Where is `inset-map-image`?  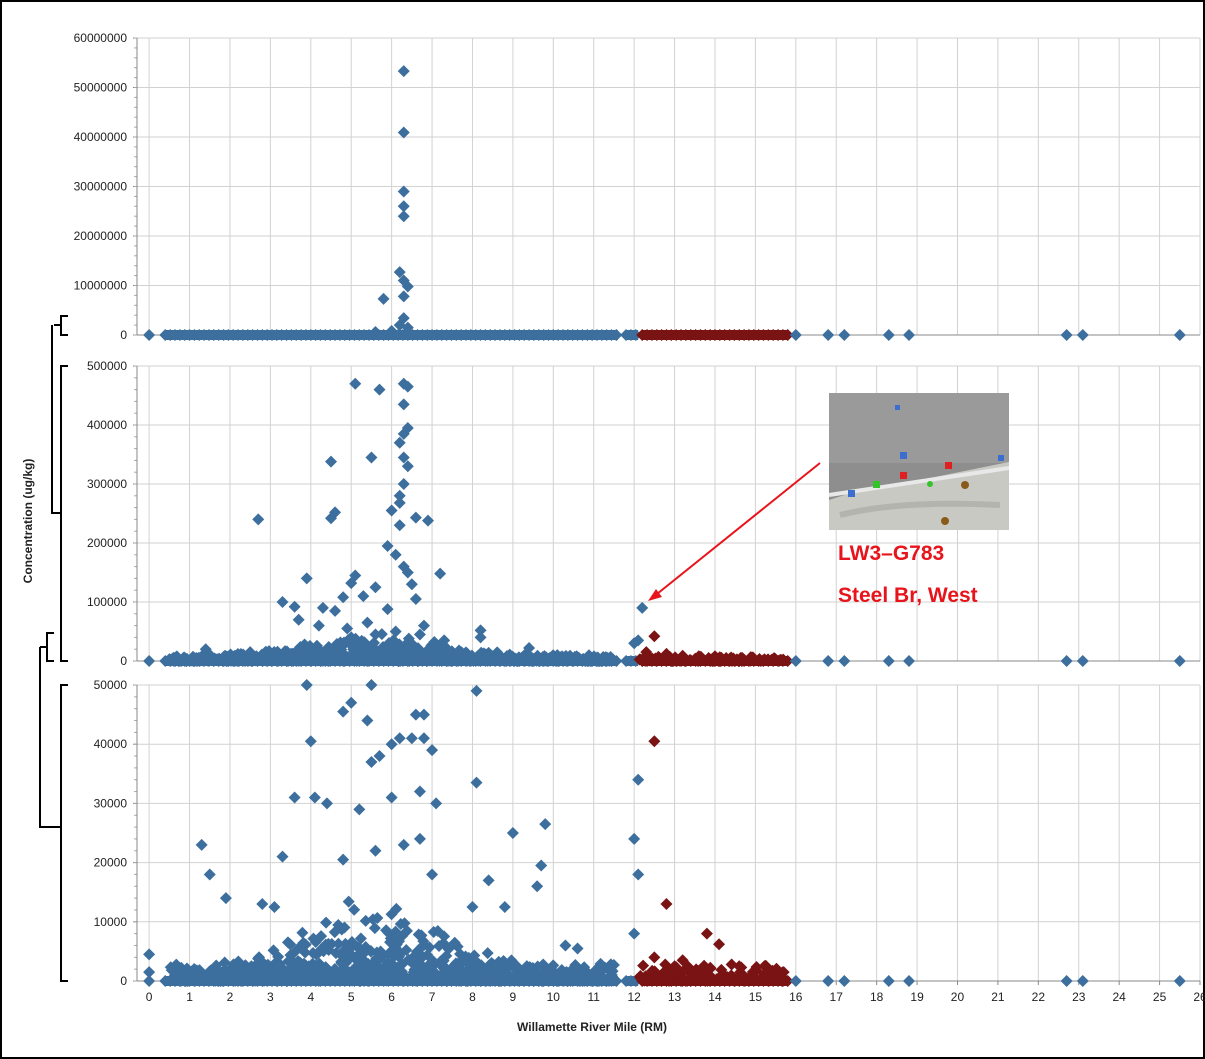 inset-map-image is located at coordinates (919, 461).